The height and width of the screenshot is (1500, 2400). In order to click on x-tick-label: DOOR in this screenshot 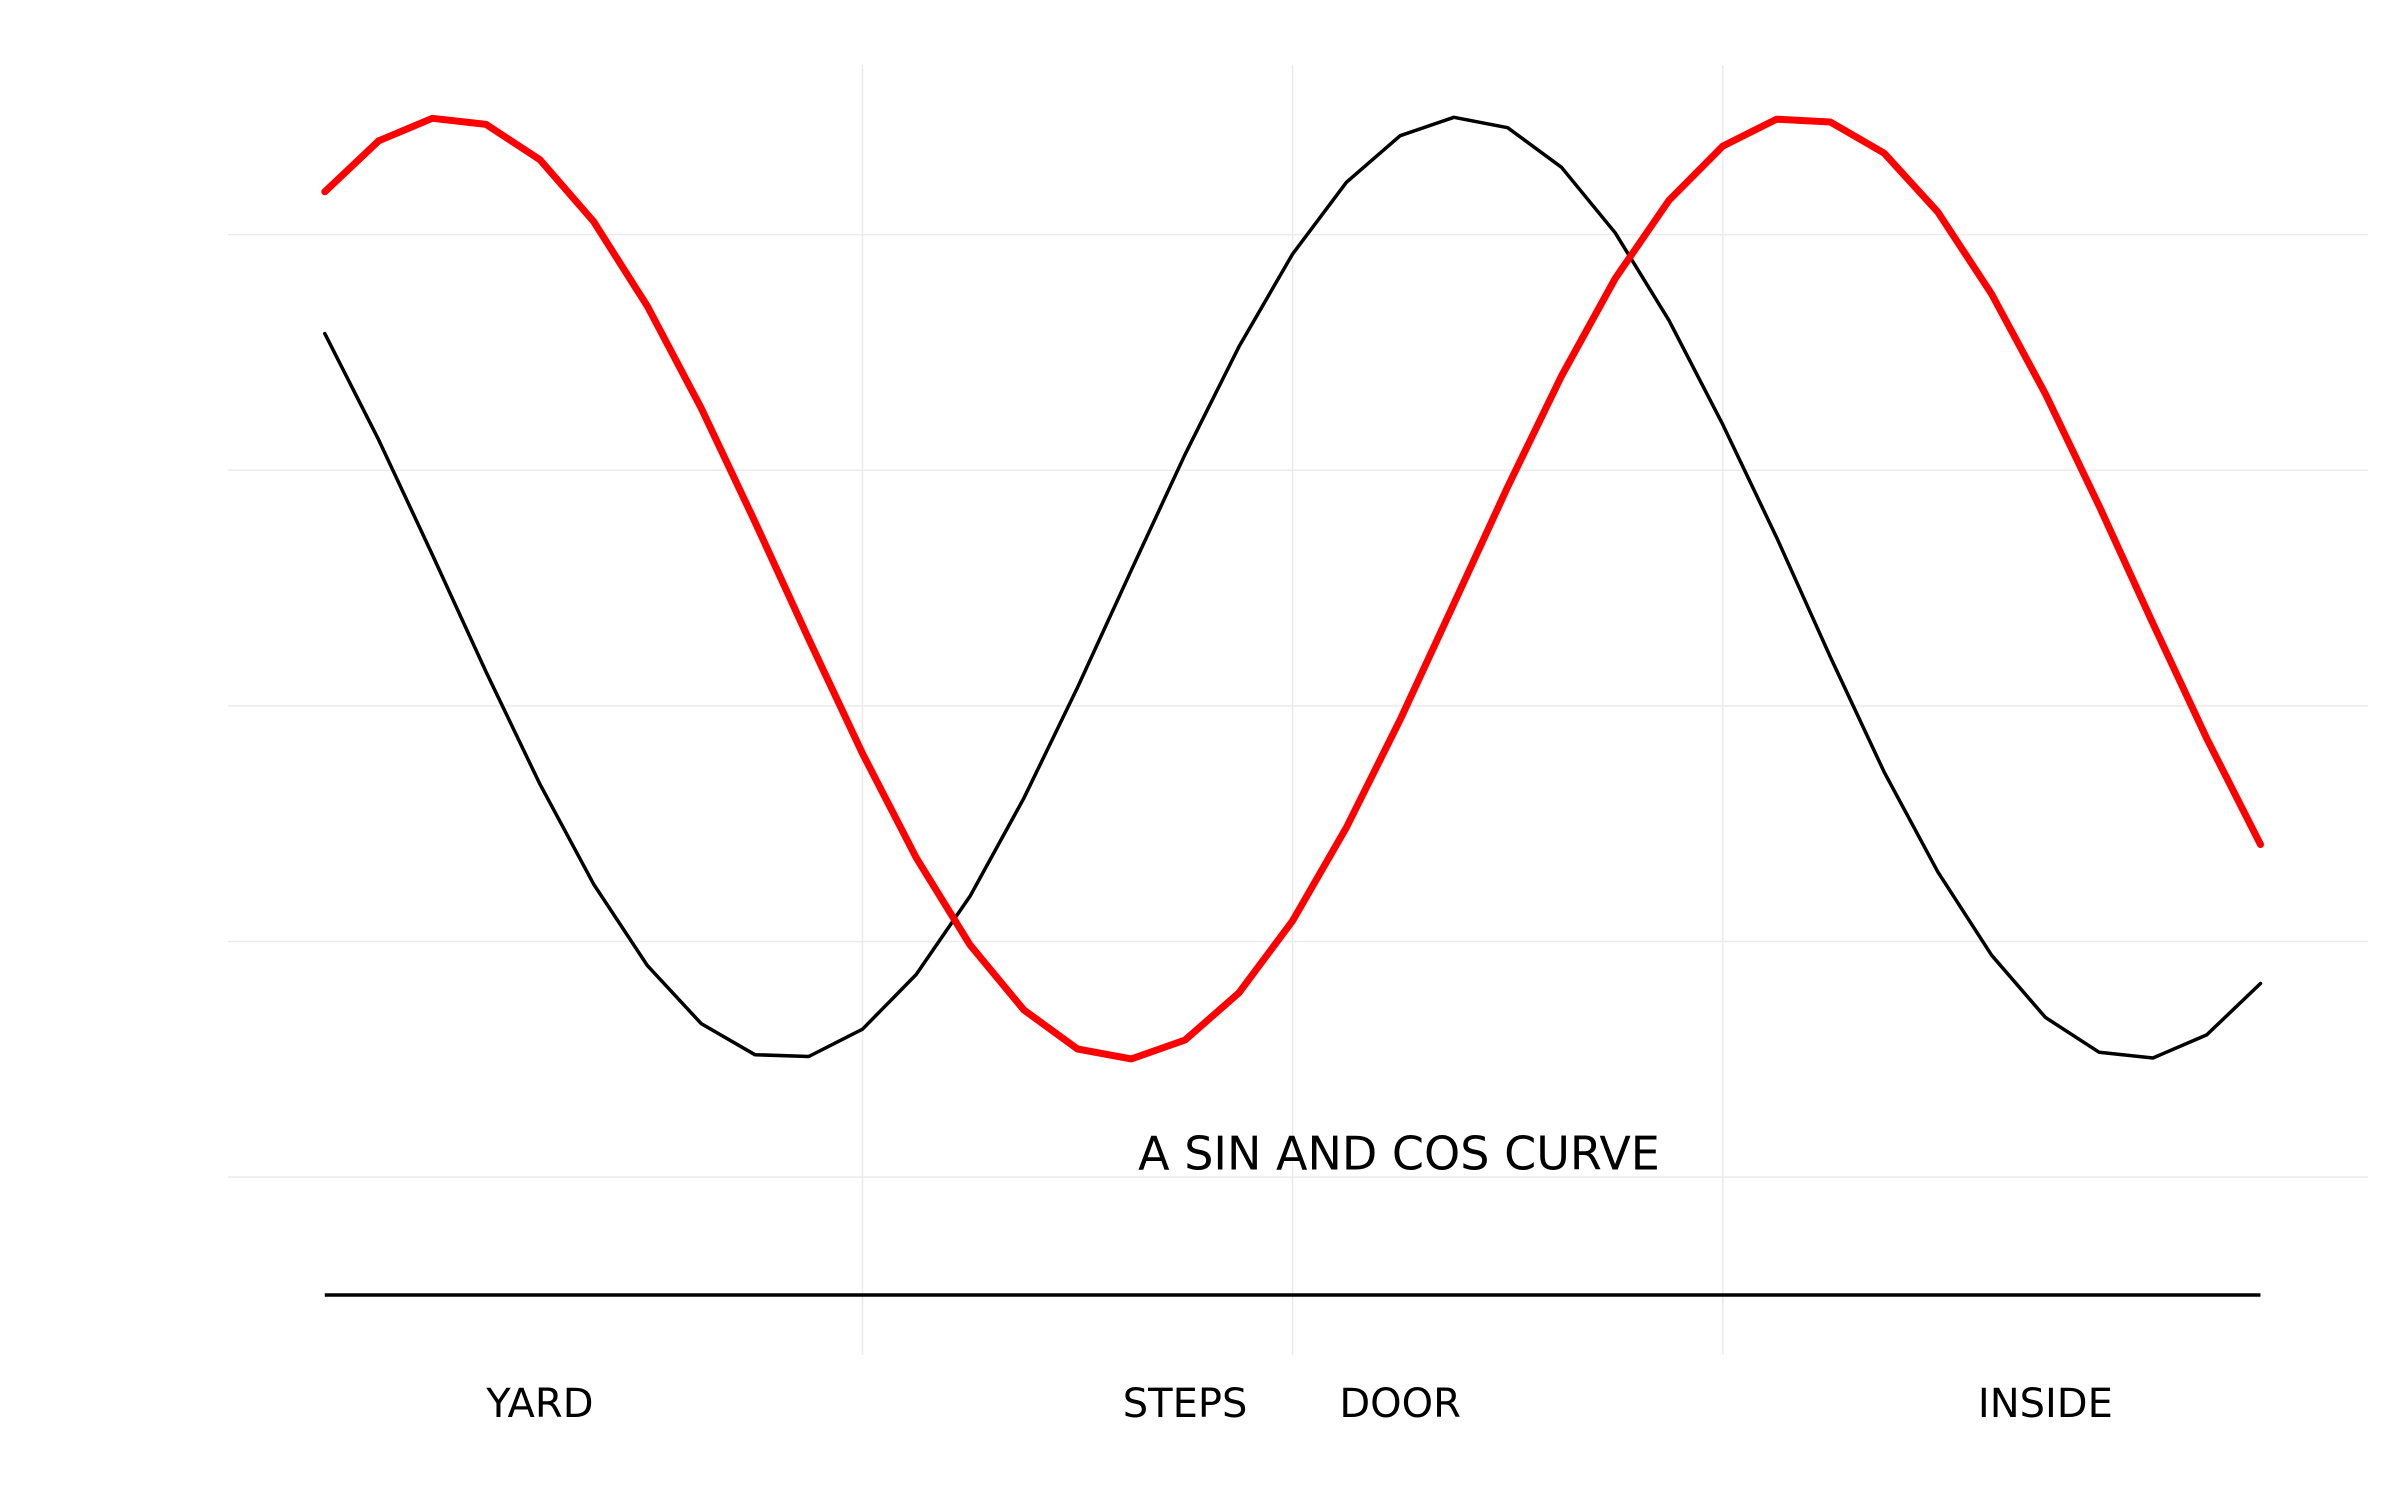, I will do `click(1400, 1404)`.